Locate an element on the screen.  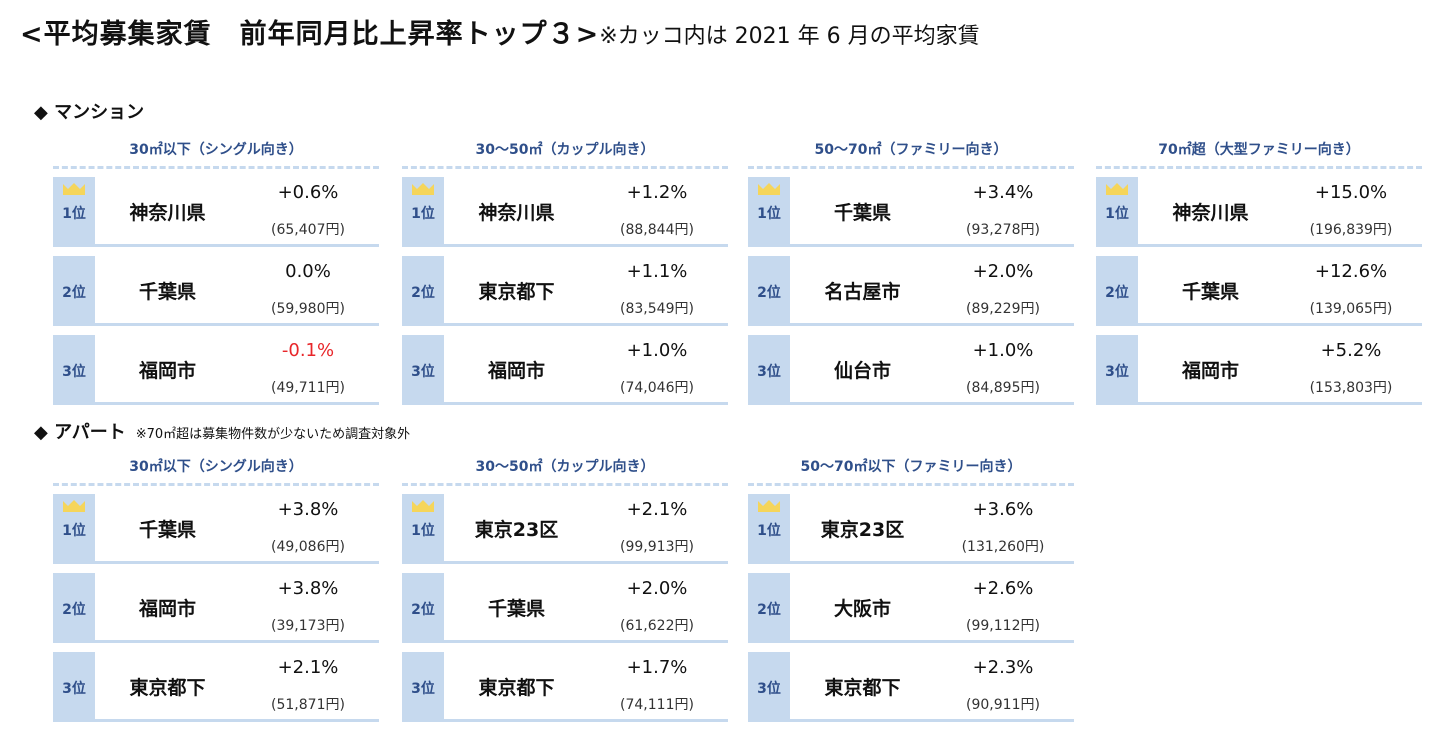
panel-heading: 30㎡以下（シングル向き） is located at coordinates (216, 467).